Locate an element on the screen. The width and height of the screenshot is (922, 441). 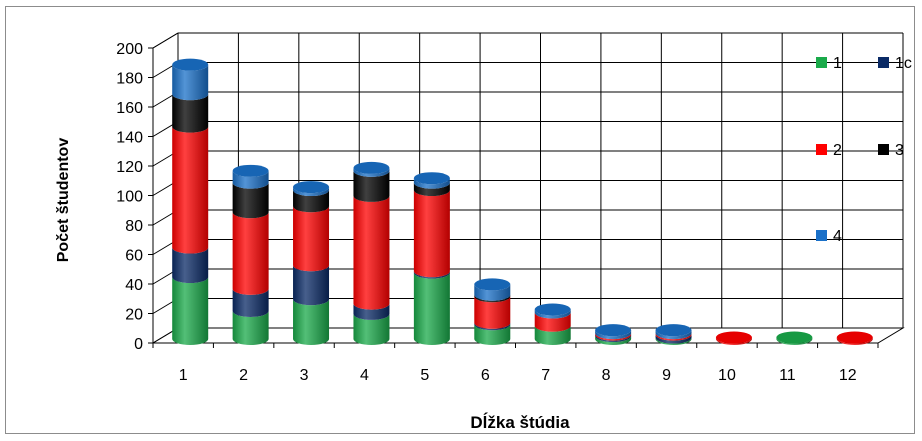
y-tick-label: 180 is located at coordinates (129, 79).